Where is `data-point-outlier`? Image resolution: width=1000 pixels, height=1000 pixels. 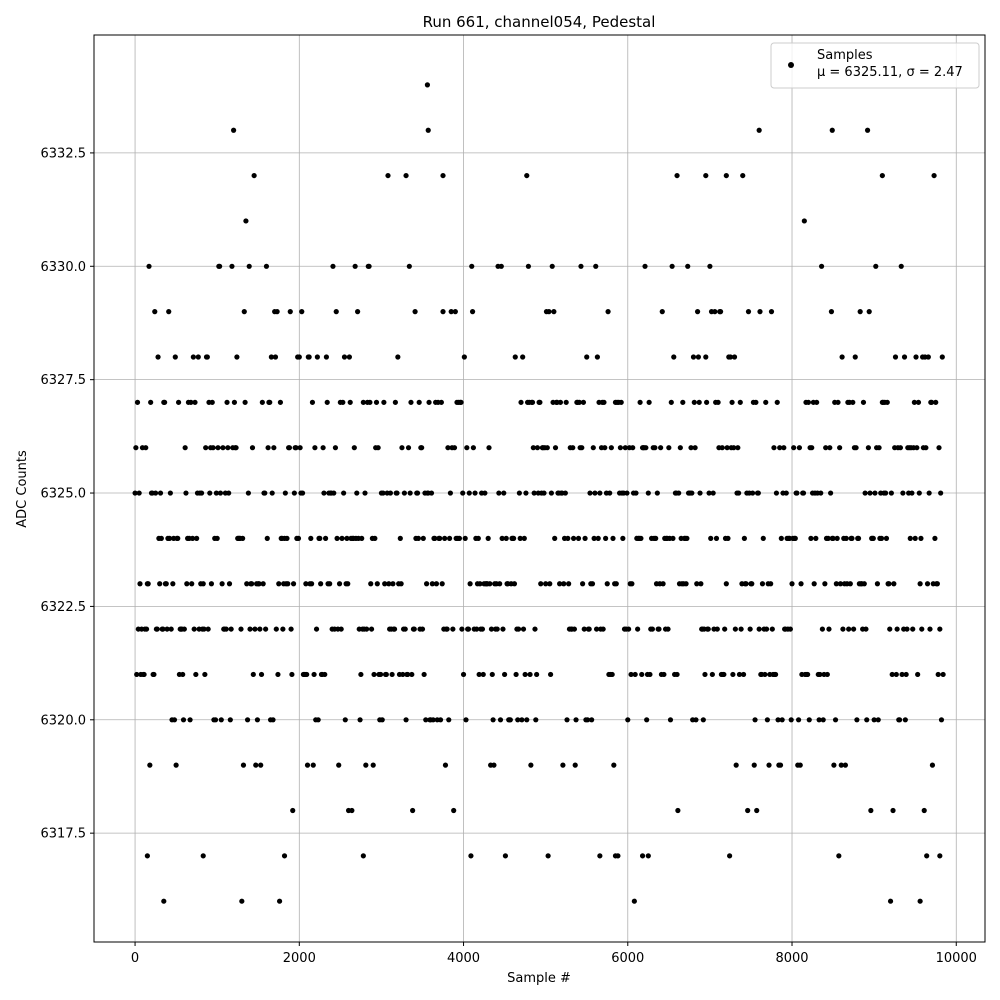
data-point-outlier is located at coordinates (615, 856).